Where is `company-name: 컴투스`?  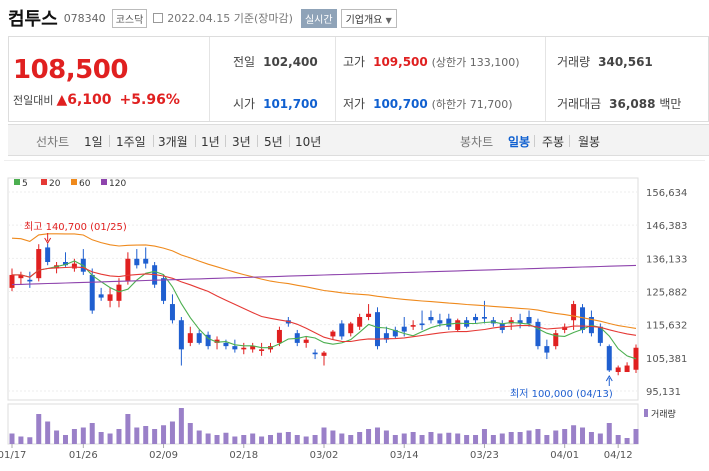 company-name: 컴투스 is located at coordinates (33, 19).